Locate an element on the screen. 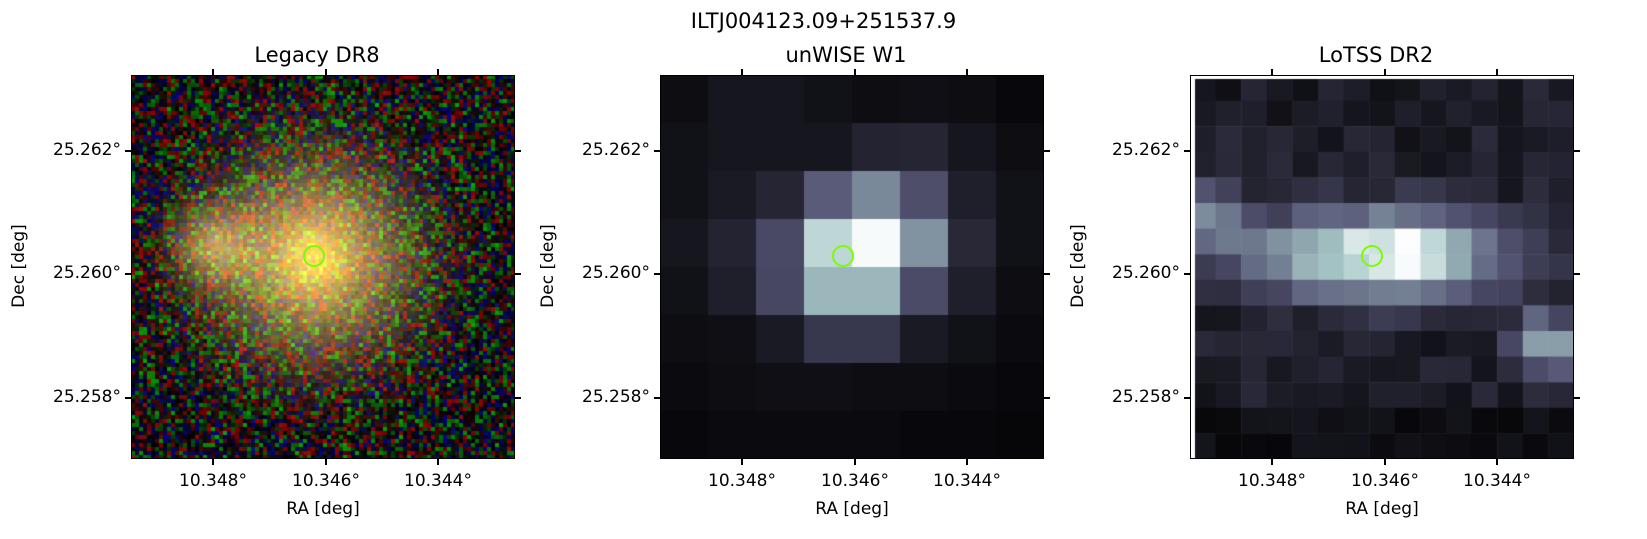 The image size is (1647, 539). panel-legacy-title: Legacy DR8 is located at coordinates (317, 55).